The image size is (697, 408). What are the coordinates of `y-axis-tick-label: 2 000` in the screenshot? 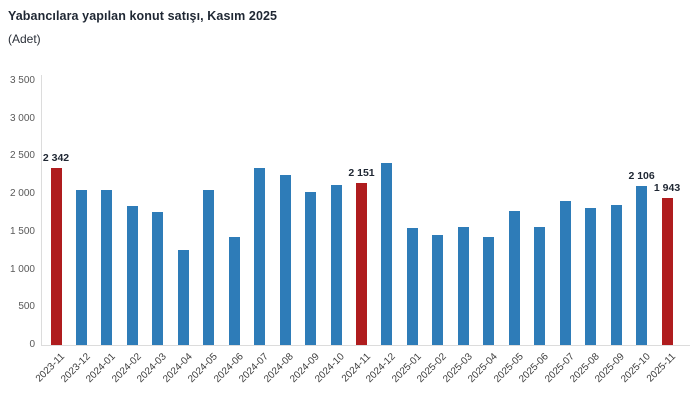 It's located at (22, 194).